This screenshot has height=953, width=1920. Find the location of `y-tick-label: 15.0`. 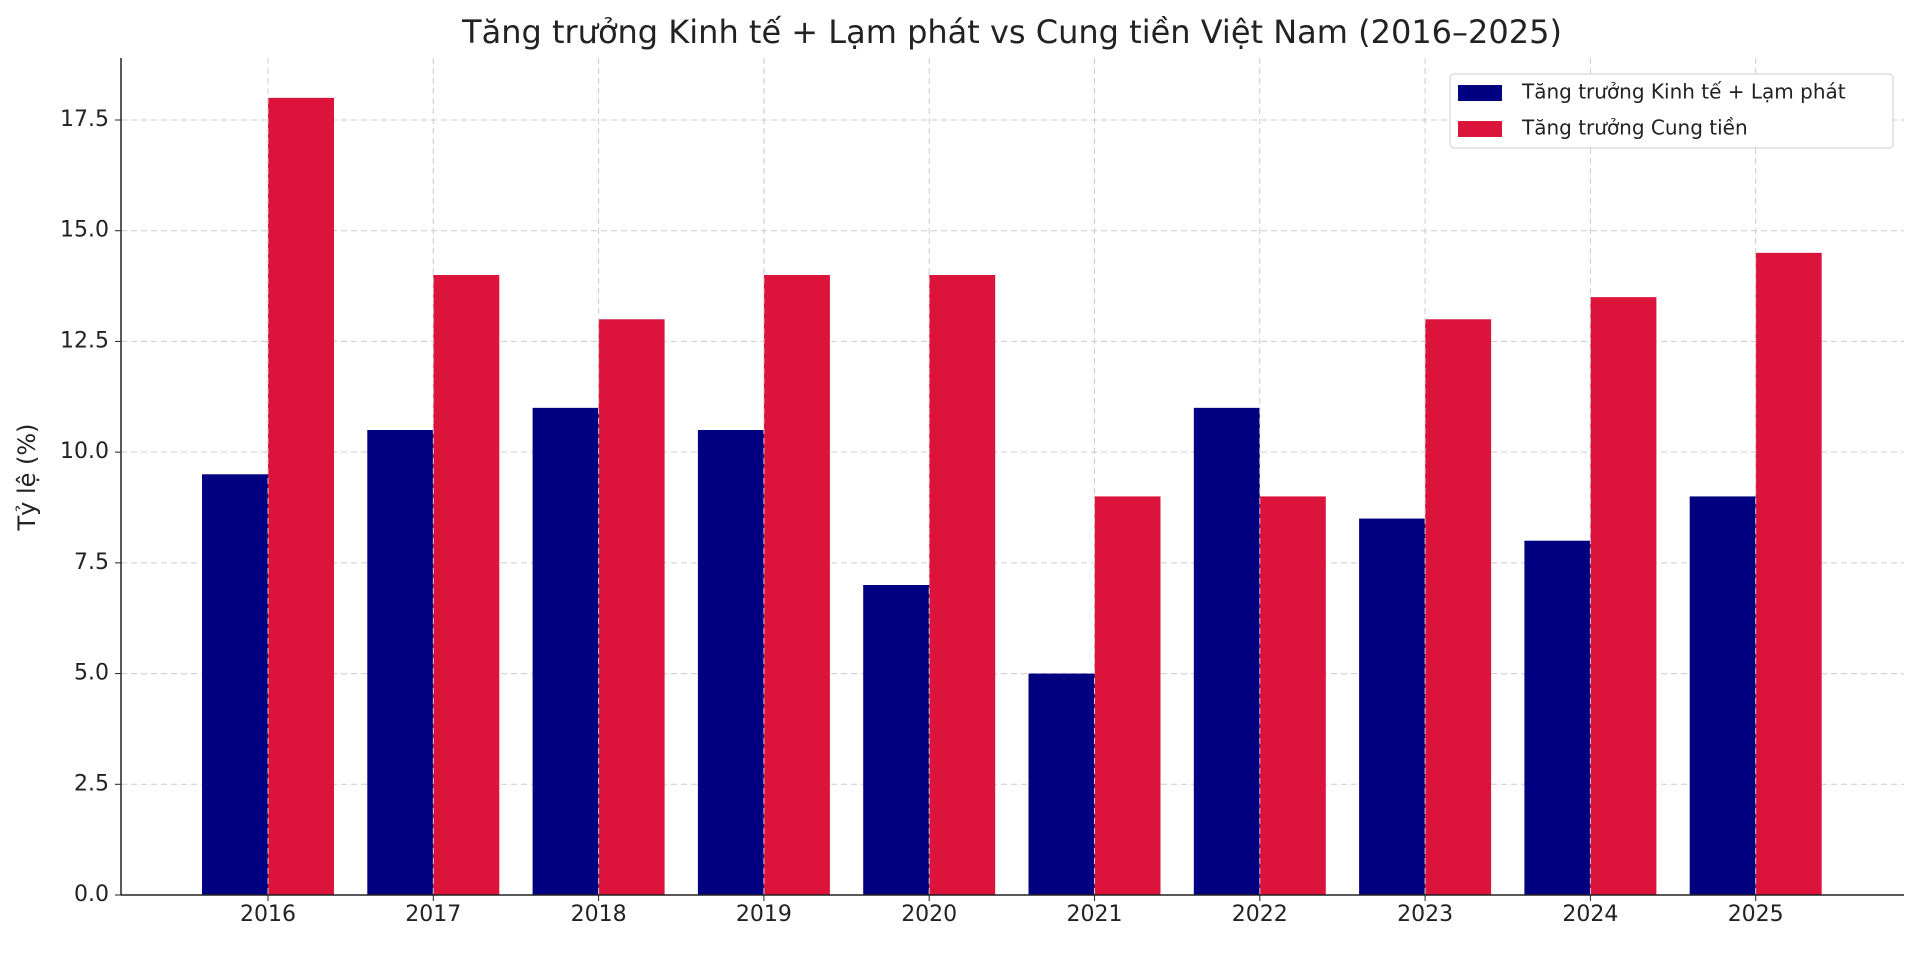

y-tick-label: 15.0 is located at coordinates (84, 230).